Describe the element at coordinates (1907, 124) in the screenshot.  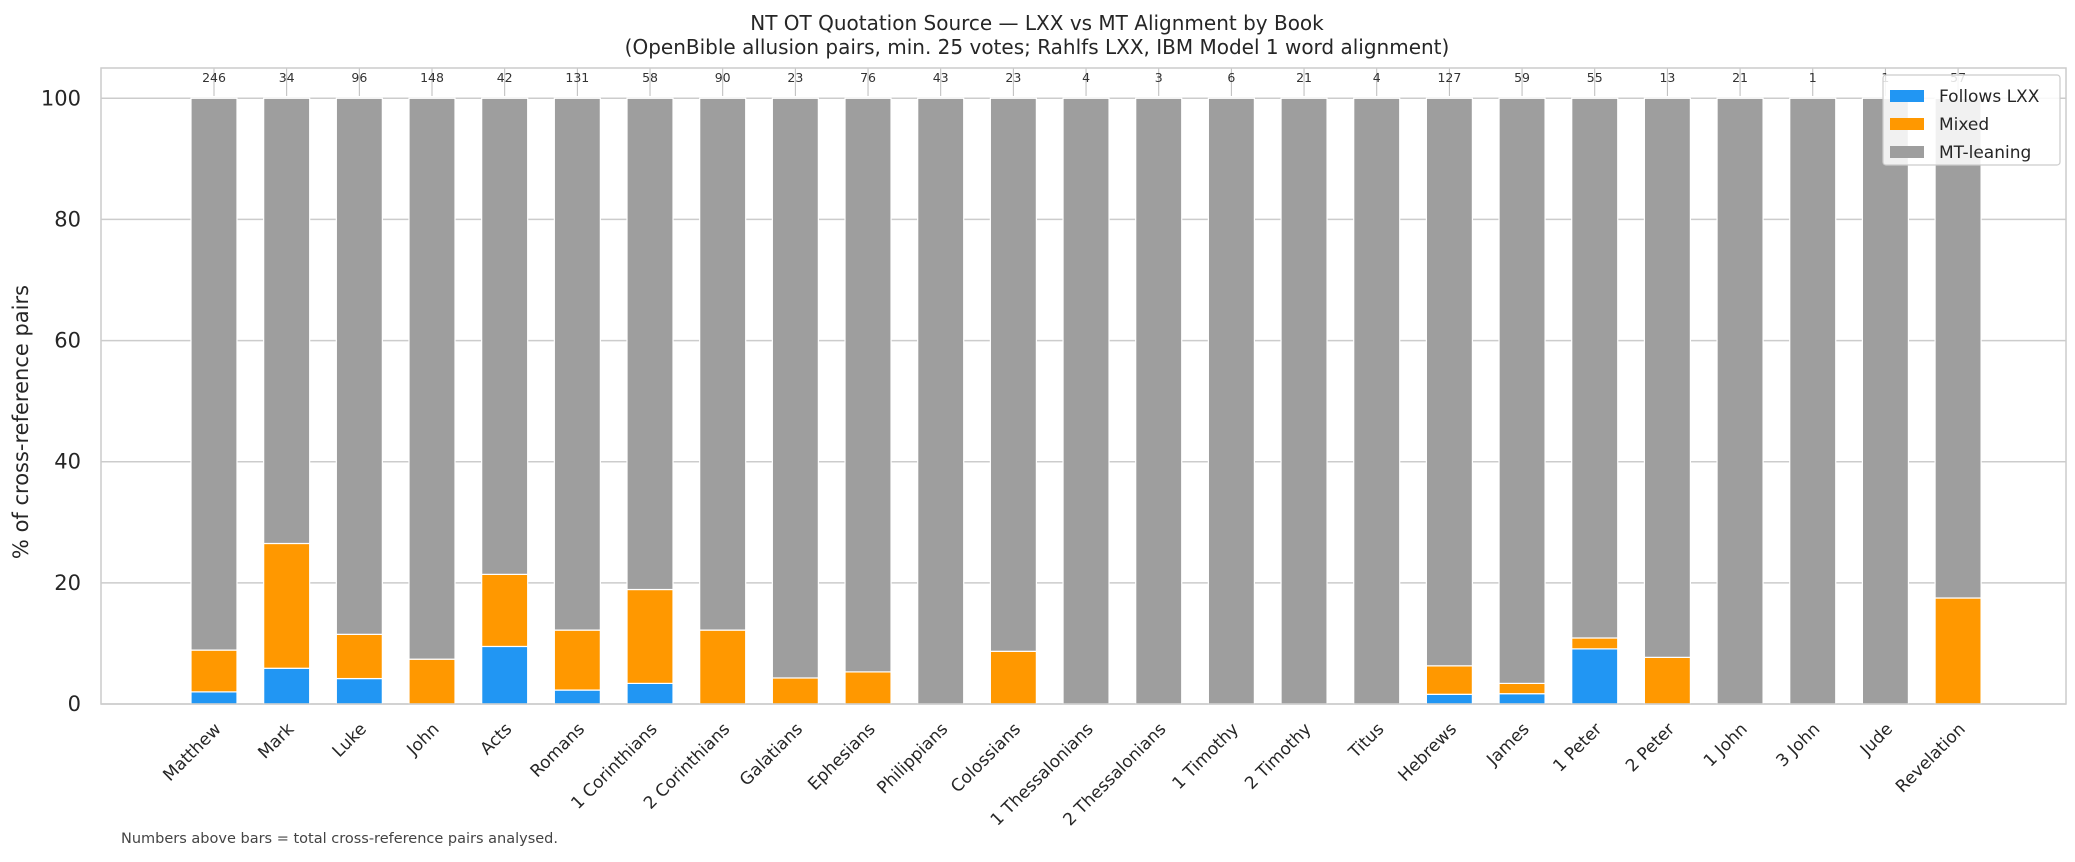
I see `legend-swatch-mixed` at that location.